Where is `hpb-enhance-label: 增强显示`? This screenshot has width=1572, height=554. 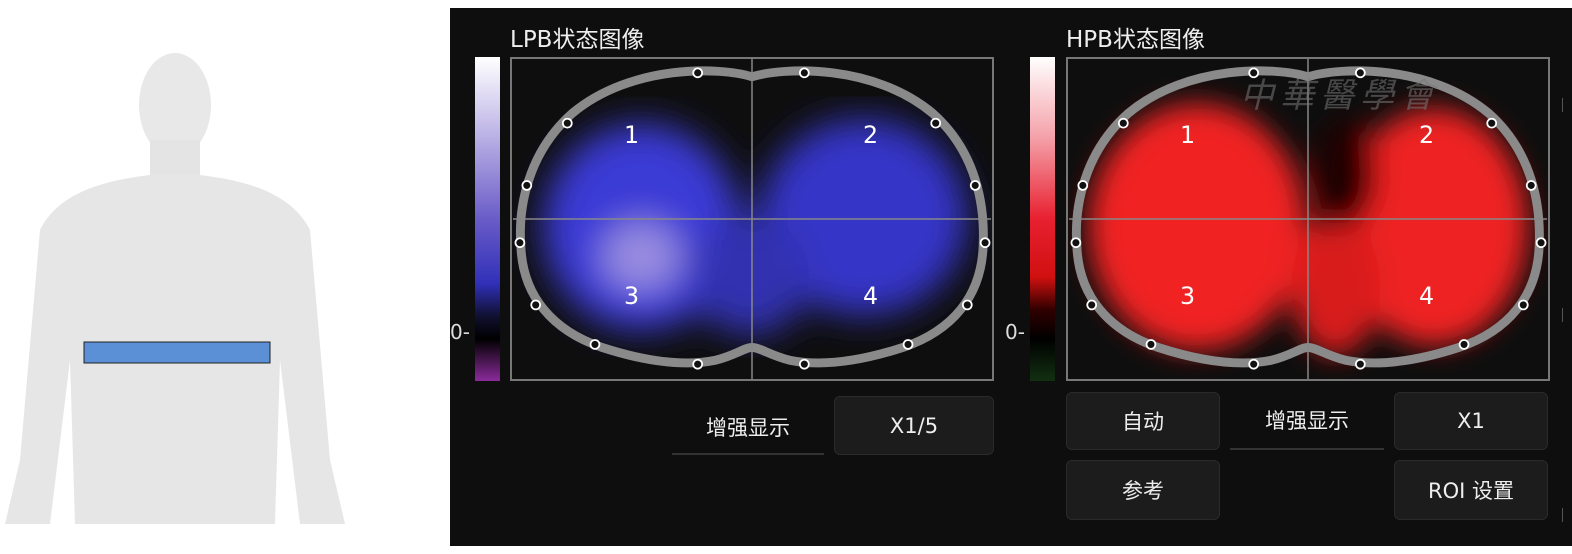 hpb-enhance-label: 增强显示 is located at coordinates (1307, 421).